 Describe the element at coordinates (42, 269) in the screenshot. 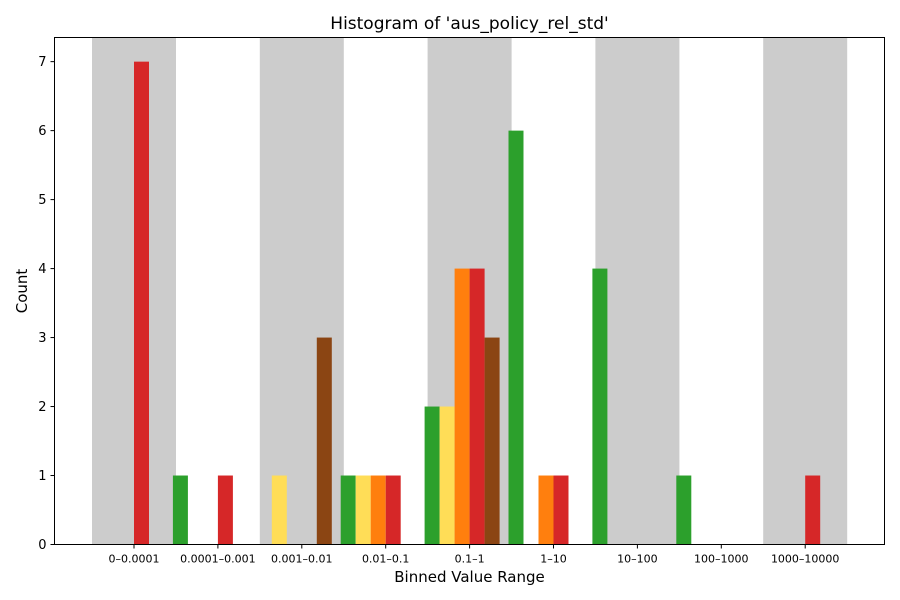

I see `y-tick-label: 4` at that location.